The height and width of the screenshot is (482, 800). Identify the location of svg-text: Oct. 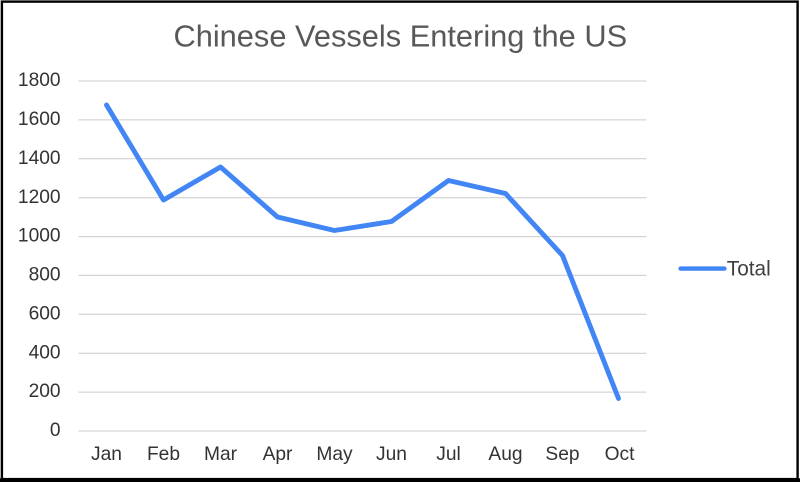
(620, 454).